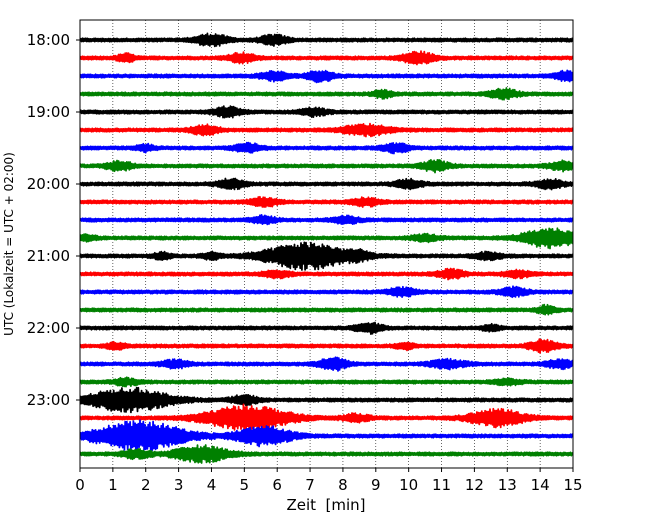 Image resolution: width=650 pixels, height=524 pixels. What do you see at coordinates (326, 201) in the screenshot?
I see `trace-2015` at bounding box center [326, 201].